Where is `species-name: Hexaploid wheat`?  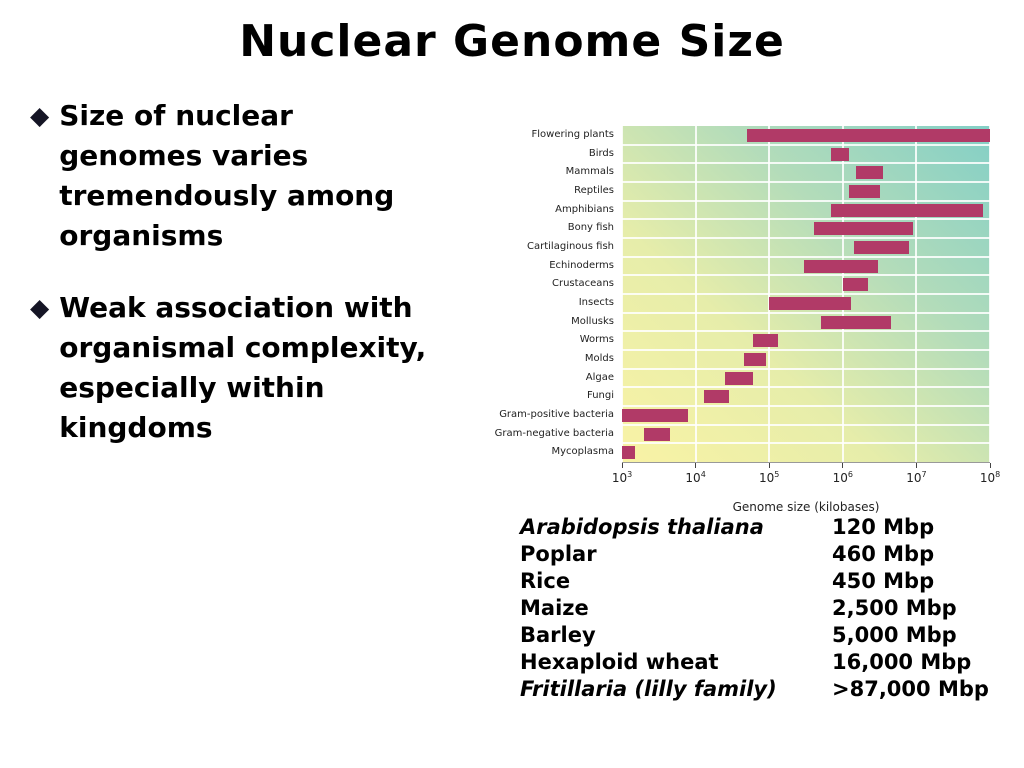
species-name: Hexaploid wheat is located at coordinates (619, 662).